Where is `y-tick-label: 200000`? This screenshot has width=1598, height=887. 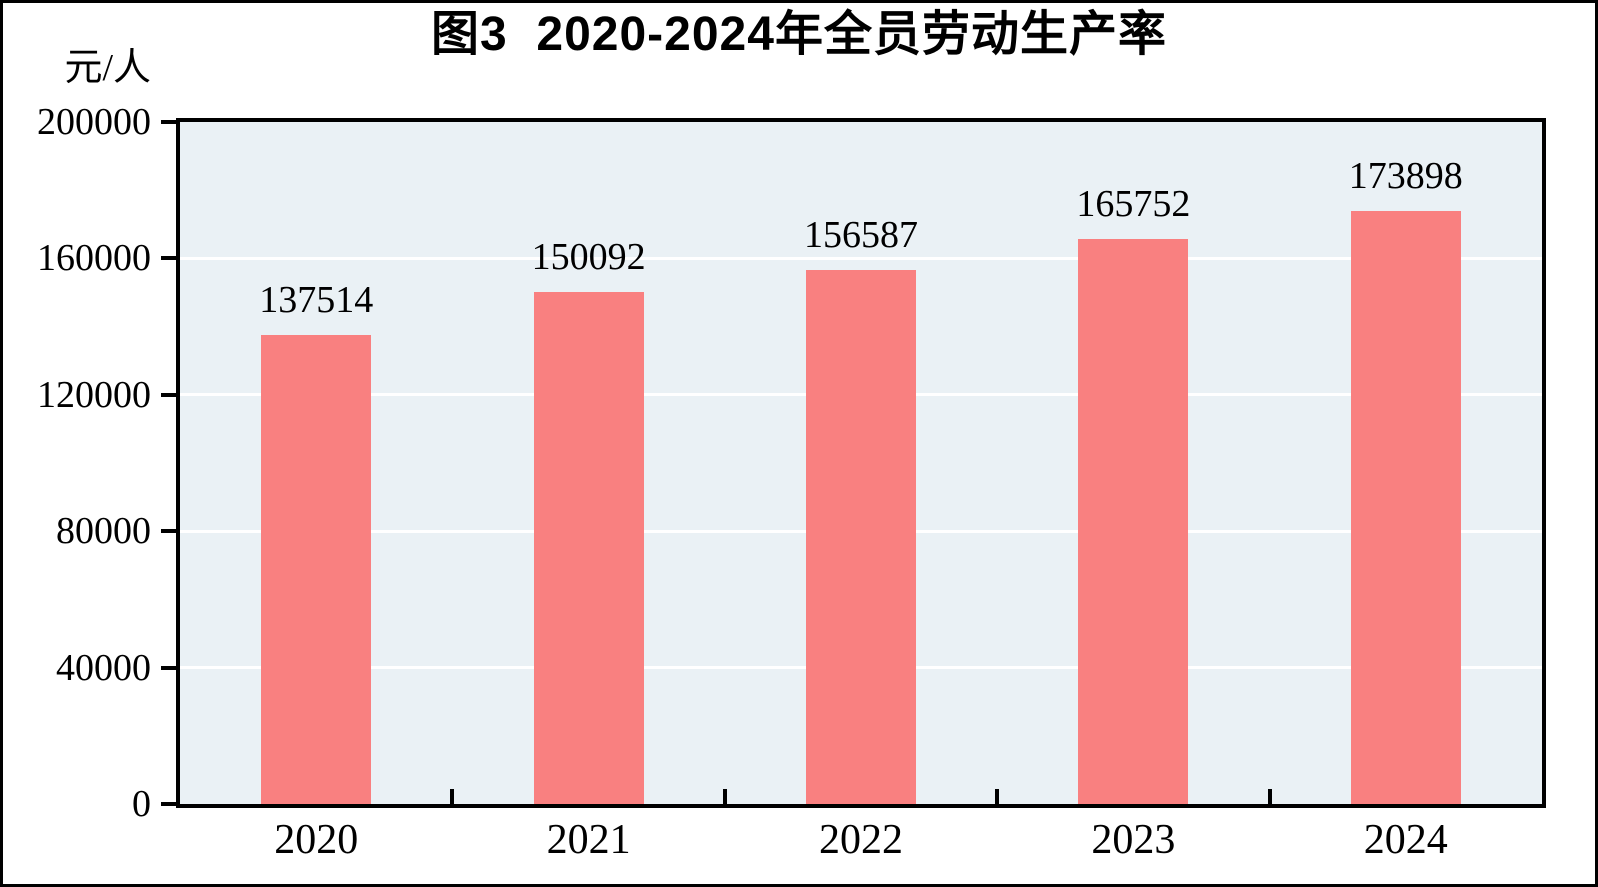
y-tick-label: 200000 is located at coordinates (94, 122).